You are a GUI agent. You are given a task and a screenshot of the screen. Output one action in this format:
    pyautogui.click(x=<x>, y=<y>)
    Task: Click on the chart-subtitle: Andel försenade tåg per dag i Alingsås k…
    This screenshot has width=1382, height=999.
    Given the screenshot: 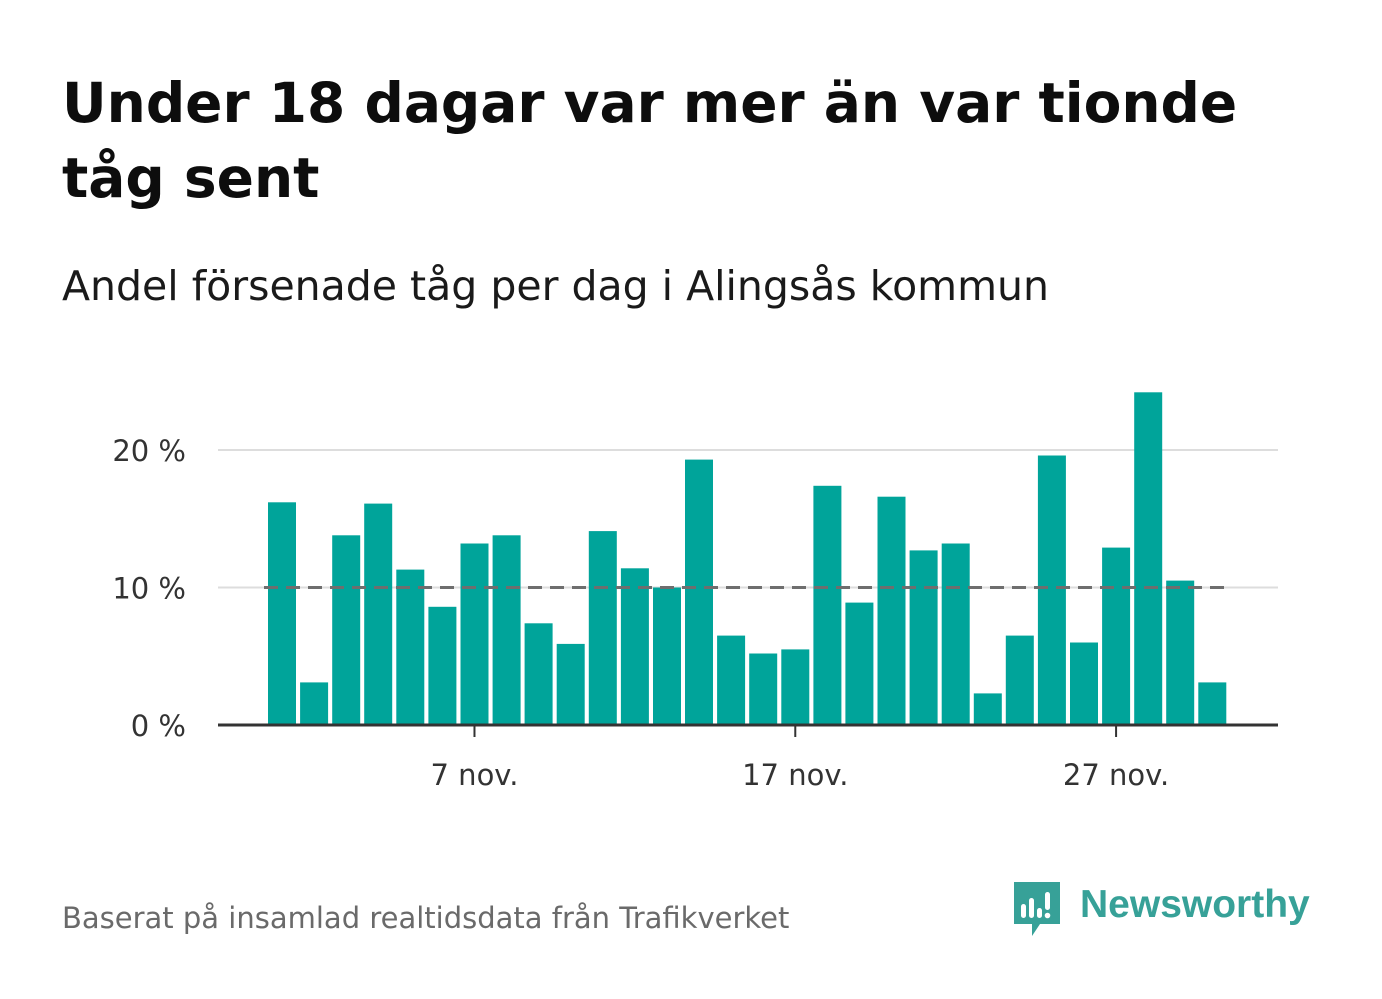 What is the action you would take?
    pyautogui.click(x=556, y=286)
    